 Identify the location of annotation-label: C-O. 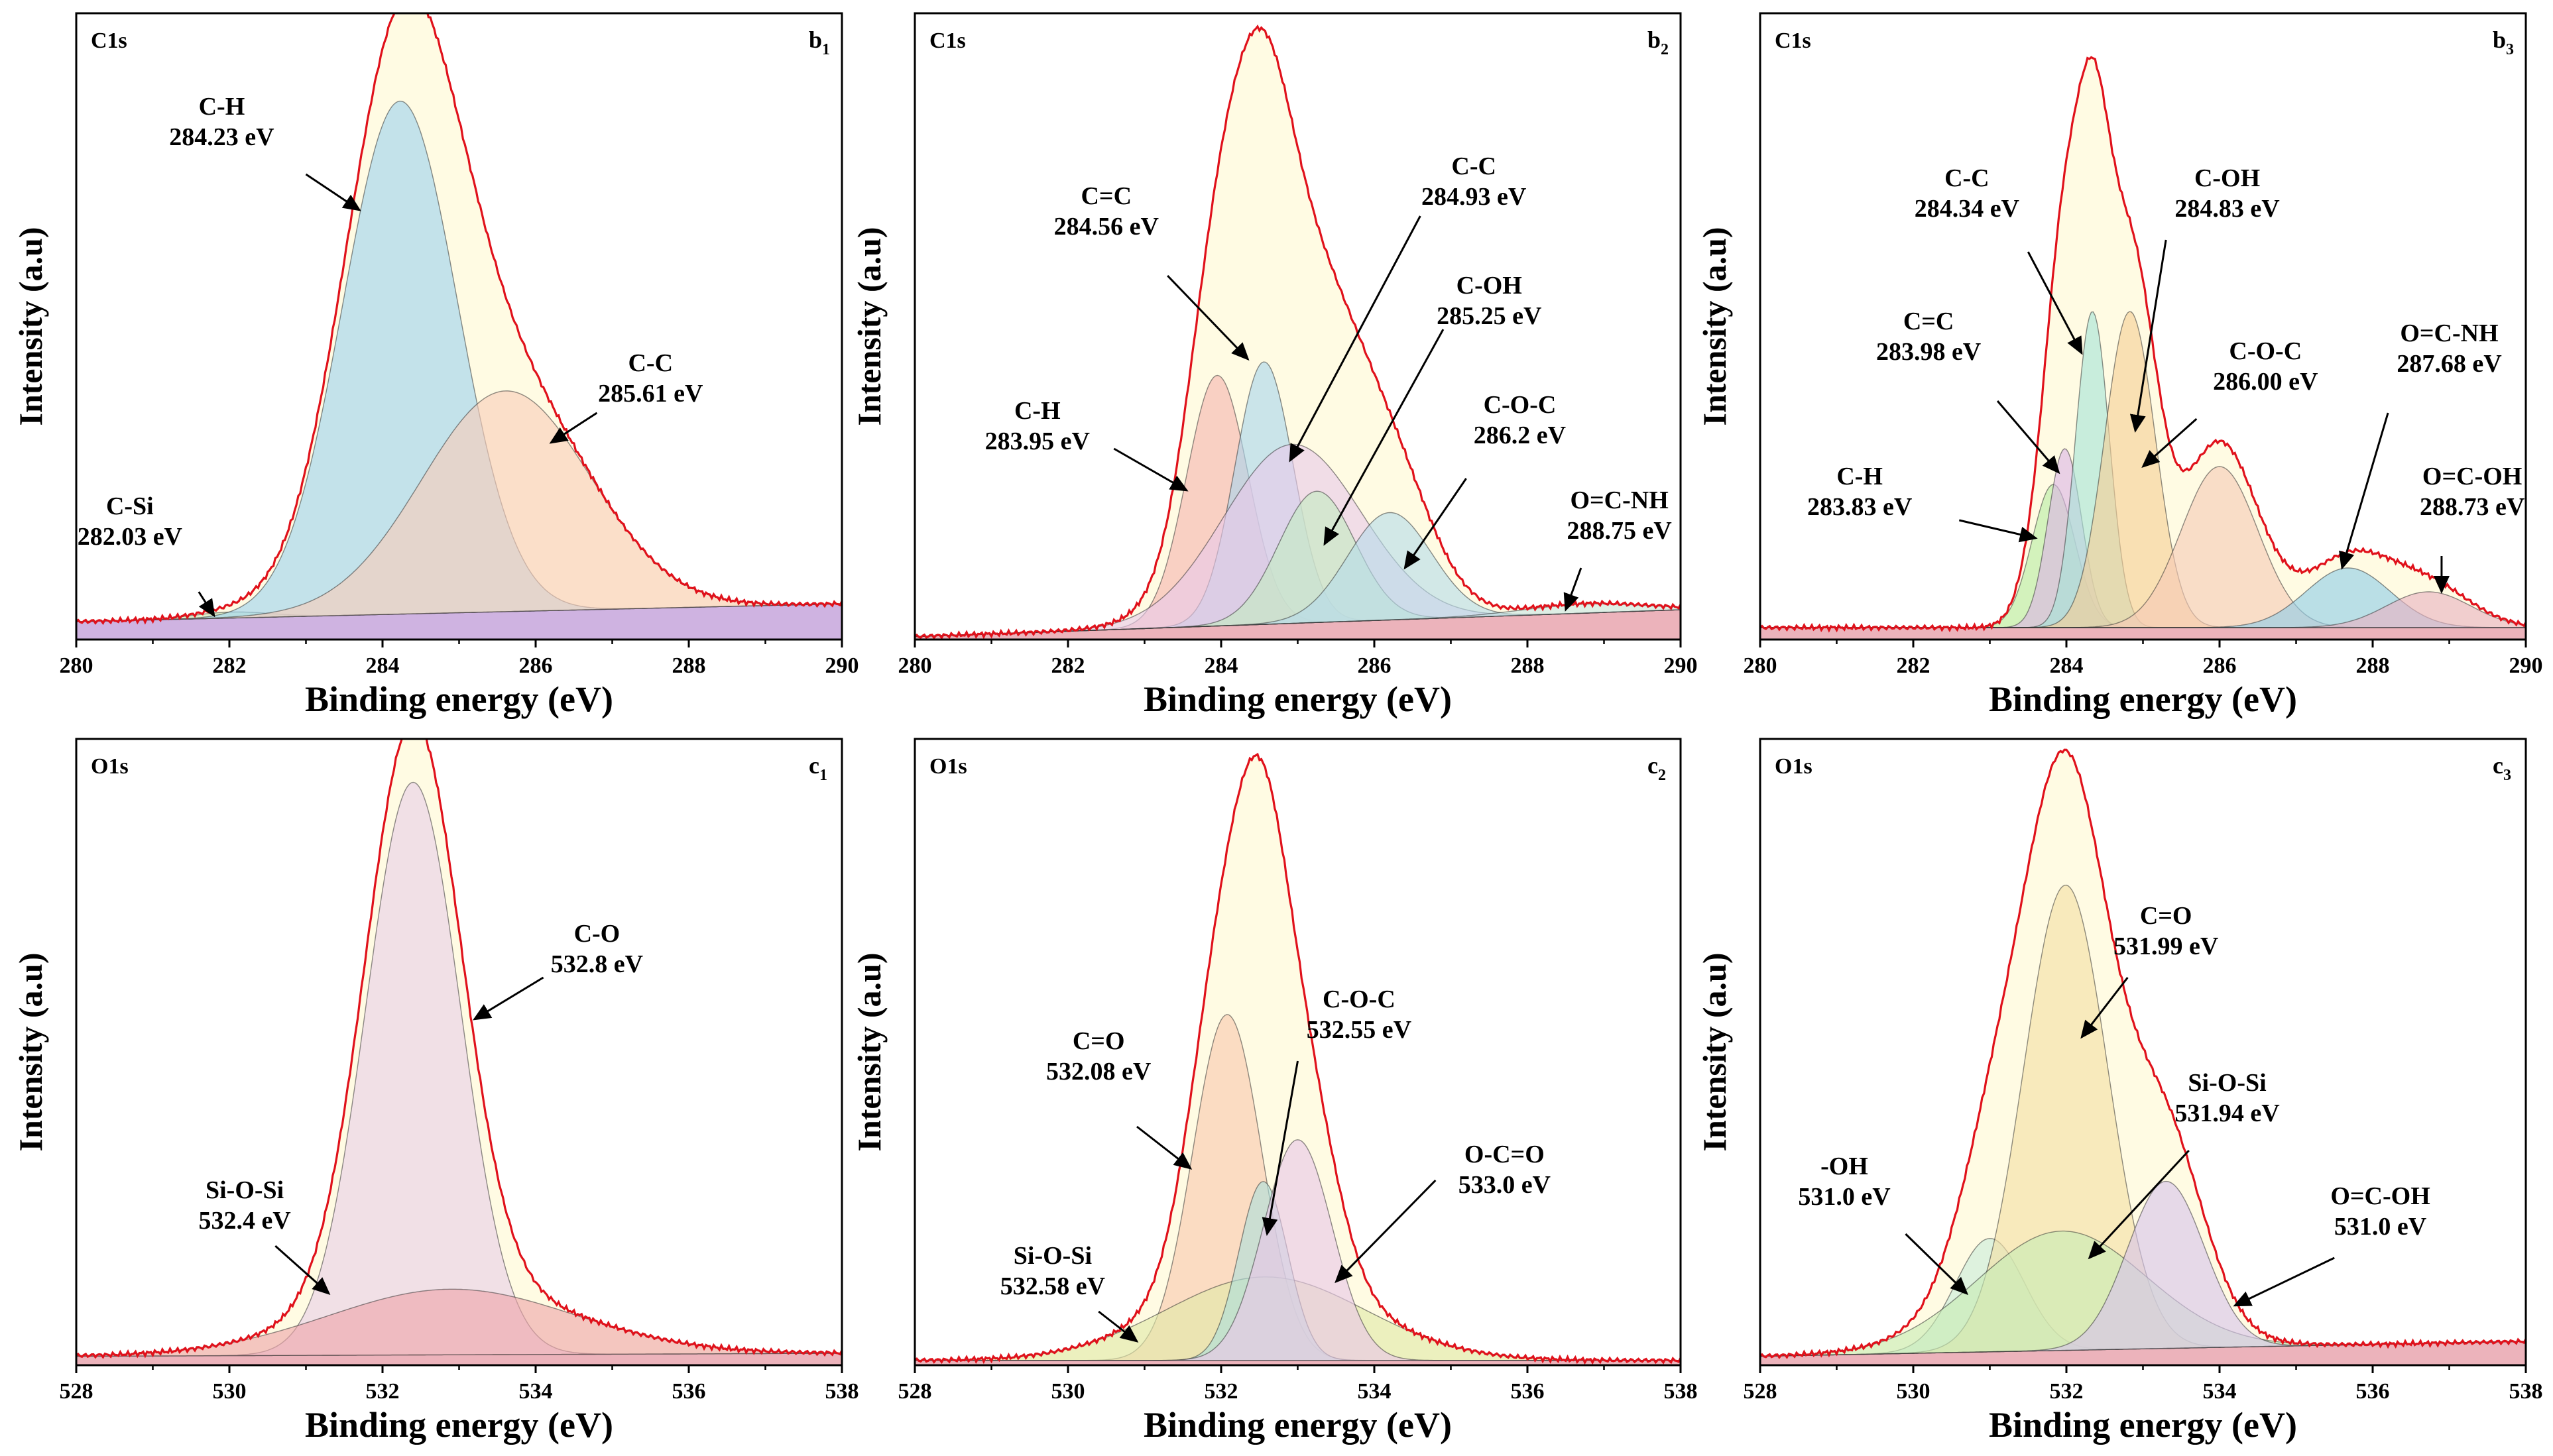
(598, 934).